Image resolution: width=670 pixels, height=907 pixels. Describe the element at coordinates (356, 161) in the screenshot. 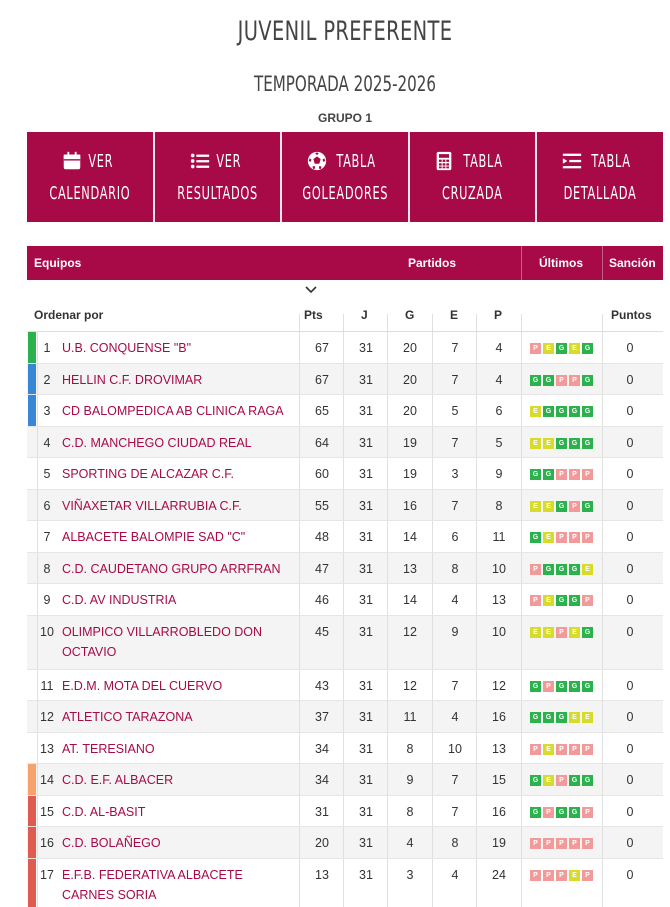

I see `menu-label-line1: TABLA` at that location.